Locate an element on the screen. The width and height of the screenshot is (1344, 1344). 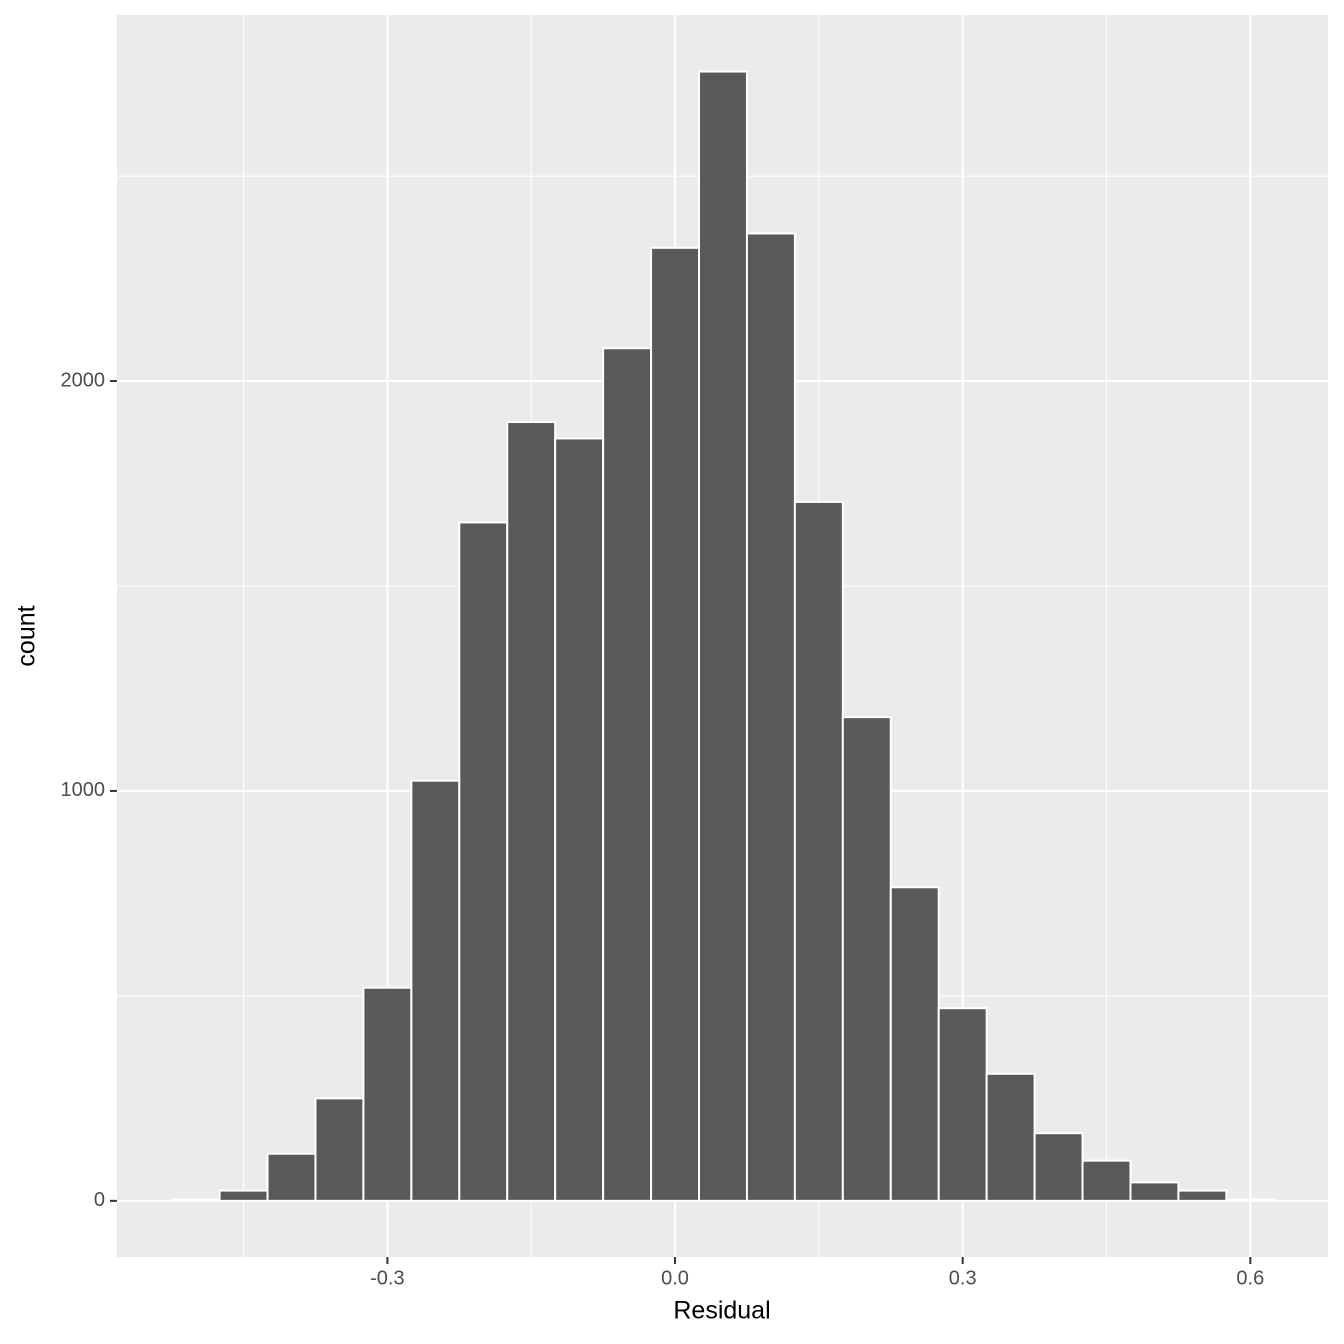
y-tick-label: 2000 is located at coordinates (83, 380).